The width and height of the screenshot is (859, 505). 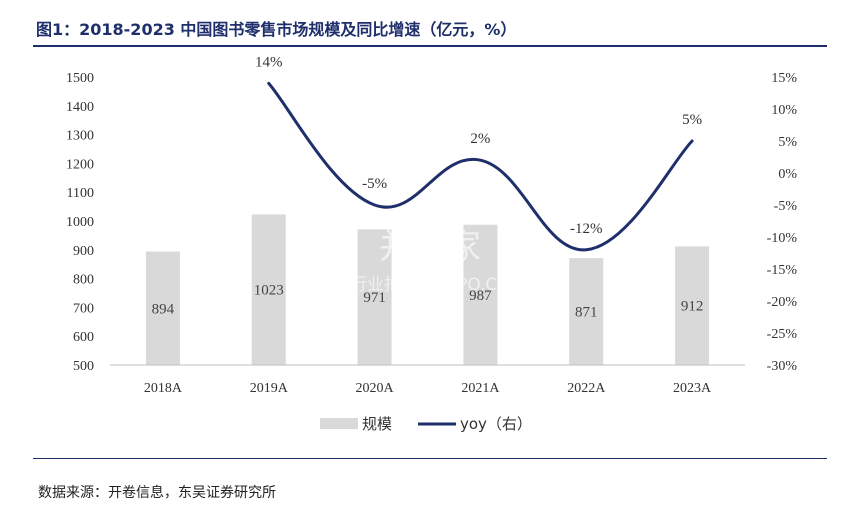 I want to click on x-tick-labels: 2018A 2019A 2020A 2021A 2022A 2023A, so click(x=428, y=388).